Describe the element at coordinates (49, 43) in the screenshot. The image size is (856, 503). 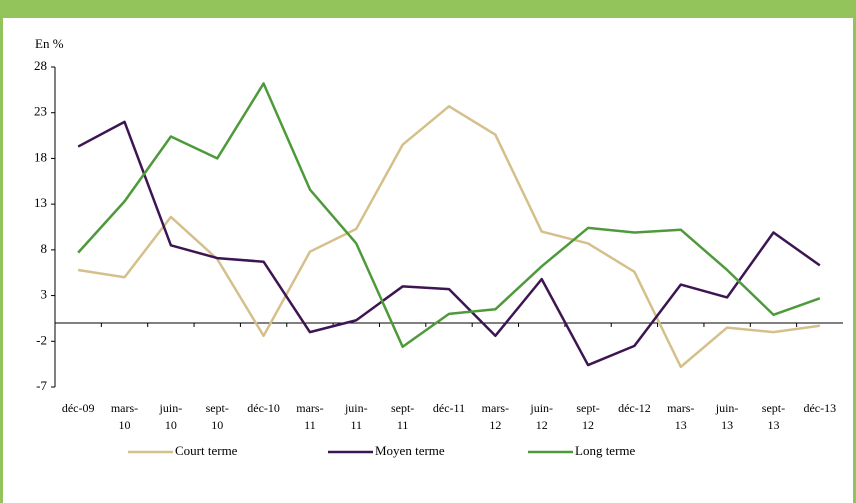
I see `y-axis-label: En %` at that location.